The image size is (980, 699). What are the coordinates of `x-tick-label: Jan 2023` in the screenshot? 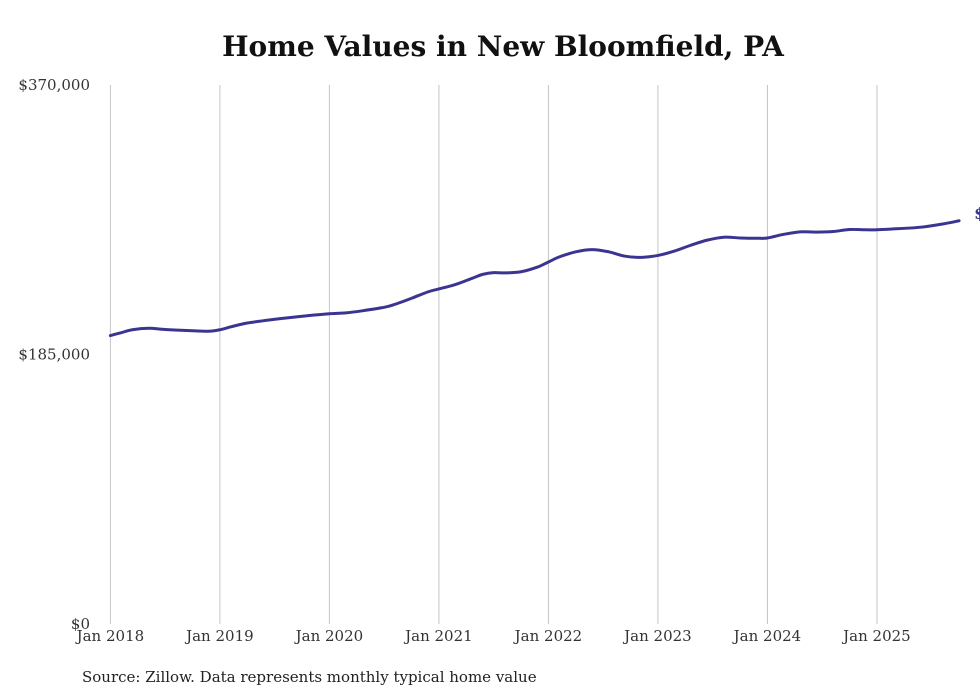 It's located at (657, 636).